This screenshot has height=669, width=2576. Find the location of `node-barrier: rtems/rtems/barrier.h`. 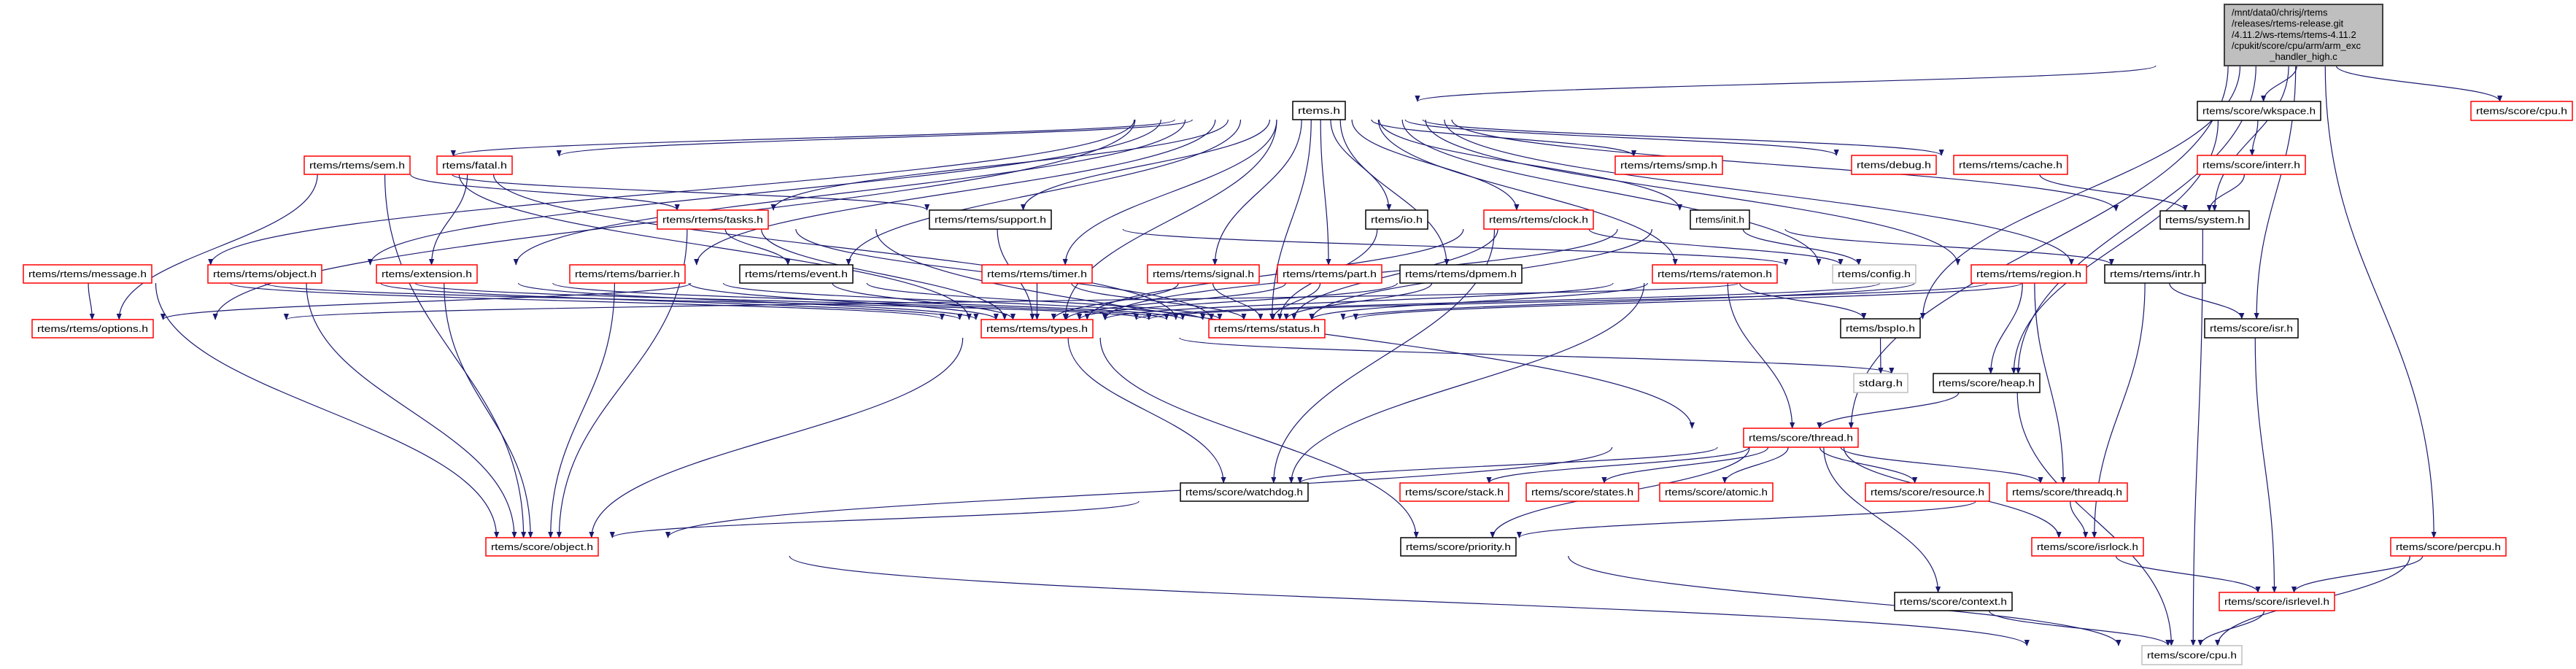

node-barrier: rtems/rtems/barrier.h is located at coordinates (627, 274).